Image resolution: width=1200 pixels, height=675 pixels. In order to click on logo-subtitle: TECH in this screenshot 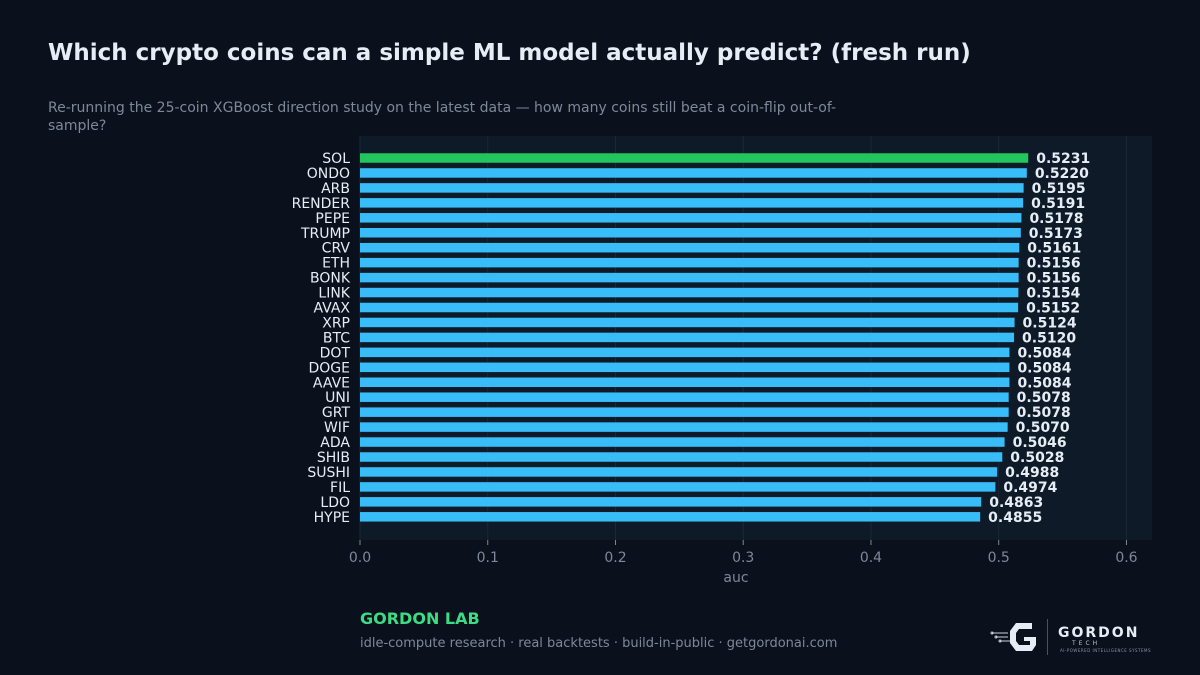, I will do `click(1086, 643)`.